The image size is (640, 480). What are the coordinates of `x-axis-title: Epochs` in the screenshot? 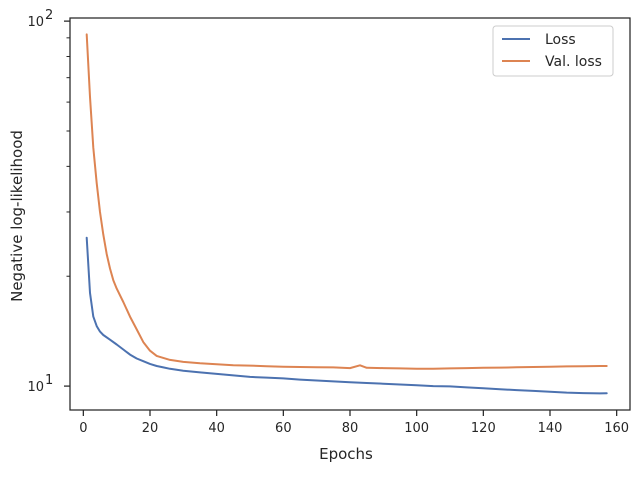 It's located at (346, 454).